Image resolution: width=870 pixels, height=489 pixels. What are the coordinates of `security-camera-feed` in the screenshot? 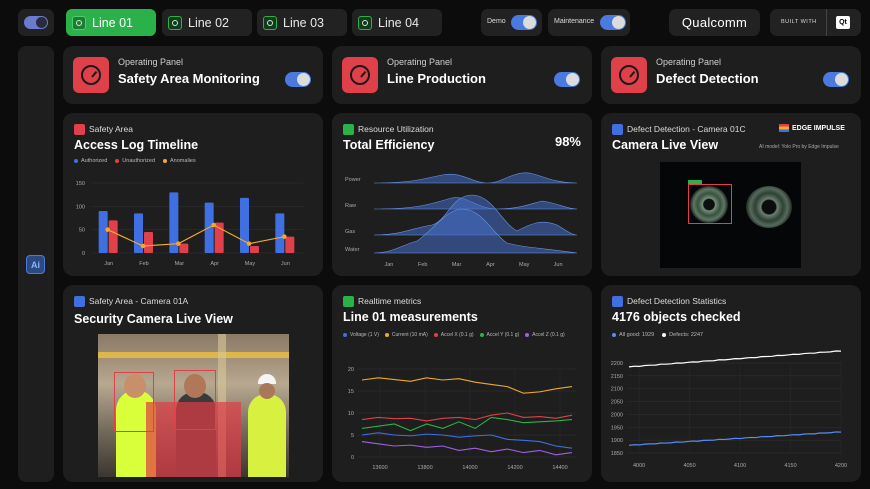 It's located at (193, 405).